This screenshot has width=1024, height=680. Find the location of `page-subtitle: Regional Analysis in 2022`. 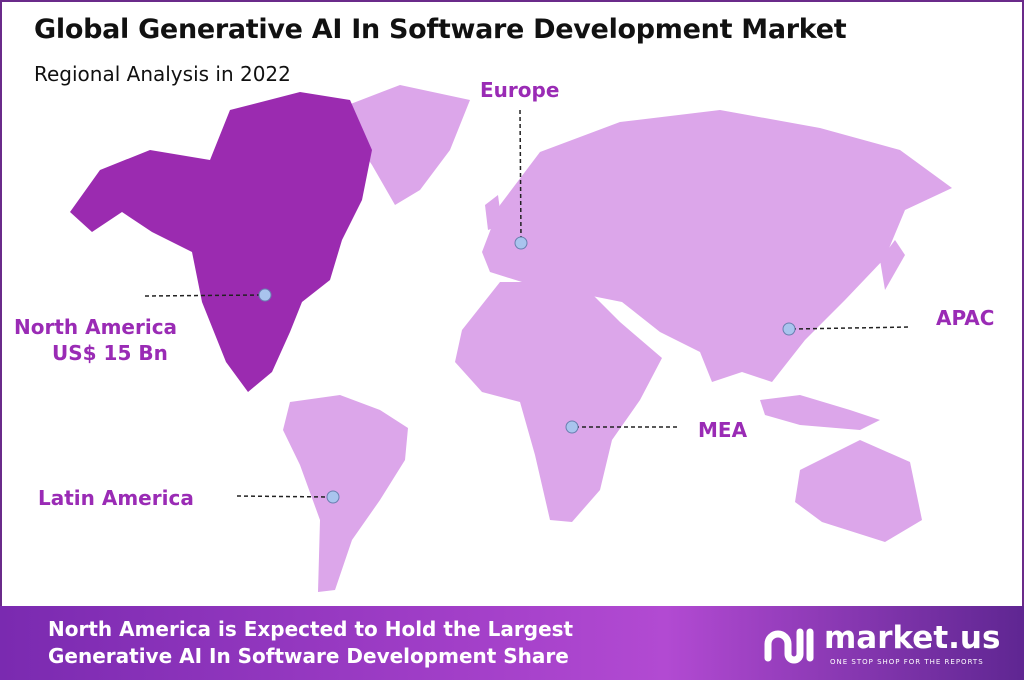

page-subtitle: Regional Analysis in 2022 is located at coordinates (162, 74).